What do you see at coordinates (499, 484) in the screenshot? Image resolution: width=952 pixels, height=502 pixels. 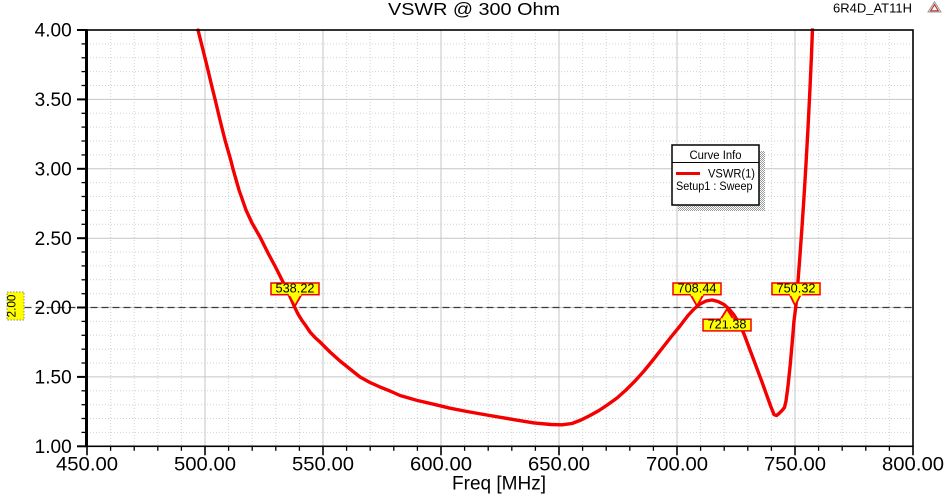 I see `svg-text: Freq [MHz]` at bounding box center [499, 484].